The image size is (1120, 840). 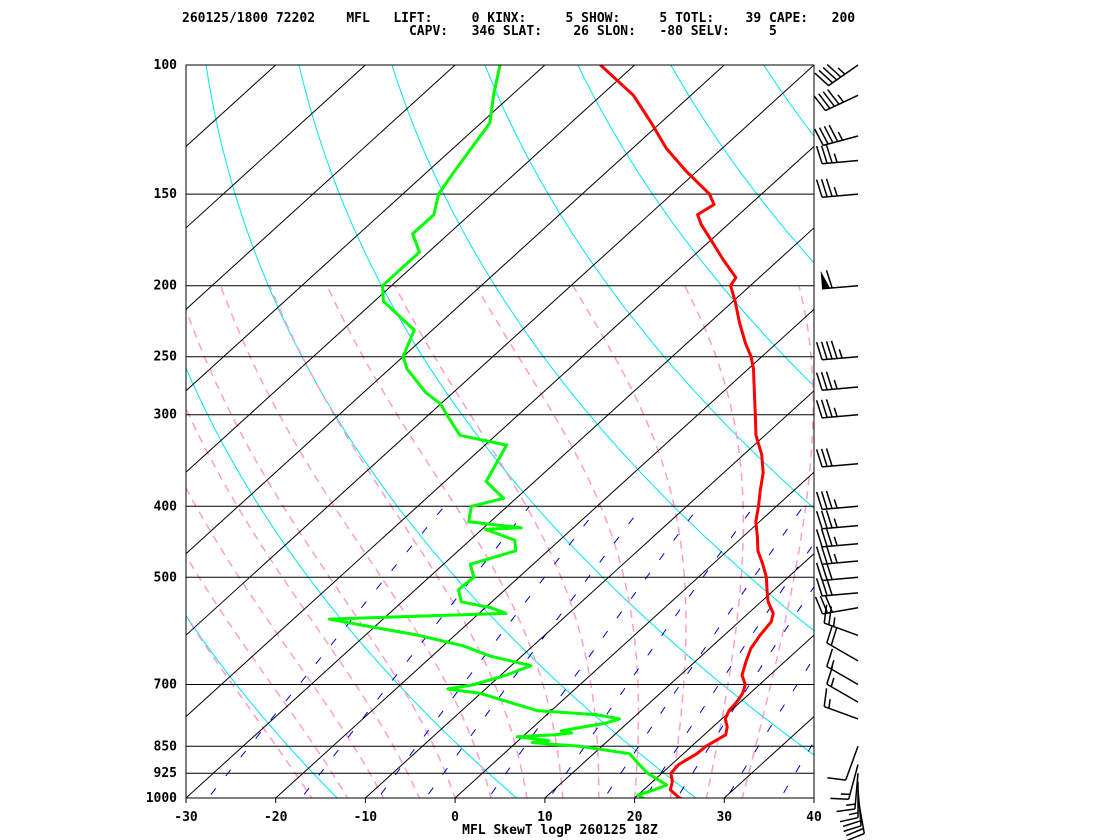 What do you see at coordinates (166, 286) in the screenshot?
I see `pressure-label: 200` at bounding box center [166, 286].